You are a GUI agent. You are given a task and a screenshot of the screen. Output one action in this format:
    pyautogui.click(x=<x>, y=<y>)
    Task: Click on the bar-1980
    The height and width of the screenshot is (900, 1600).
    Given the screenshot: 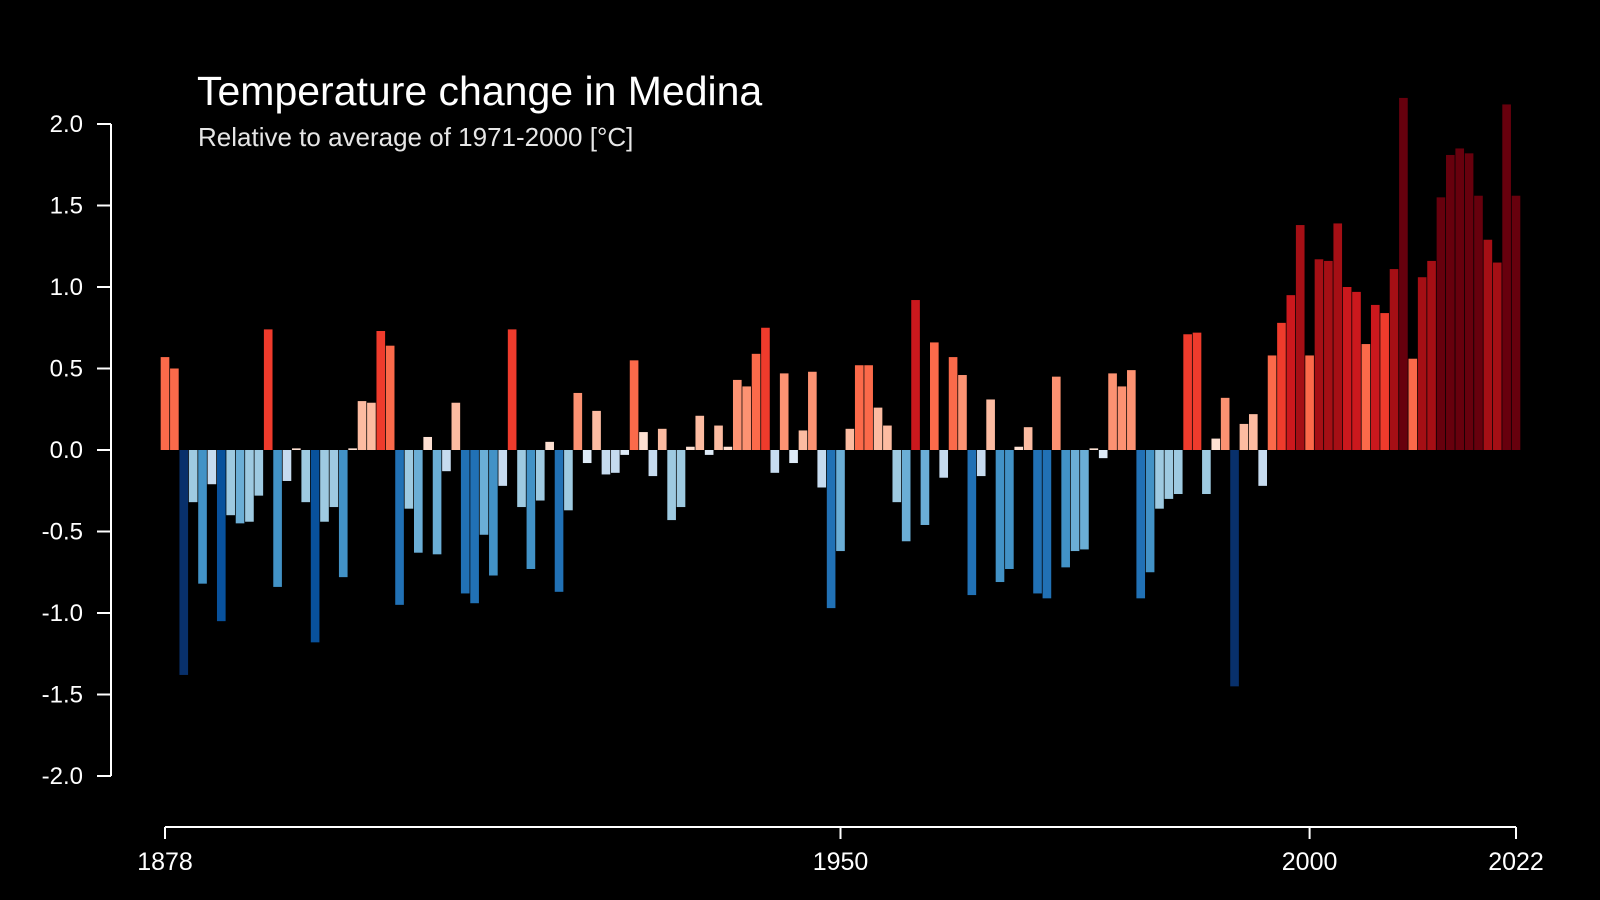 What is the action you would take?
    pyautogui.click(x=1122, y=418)
    